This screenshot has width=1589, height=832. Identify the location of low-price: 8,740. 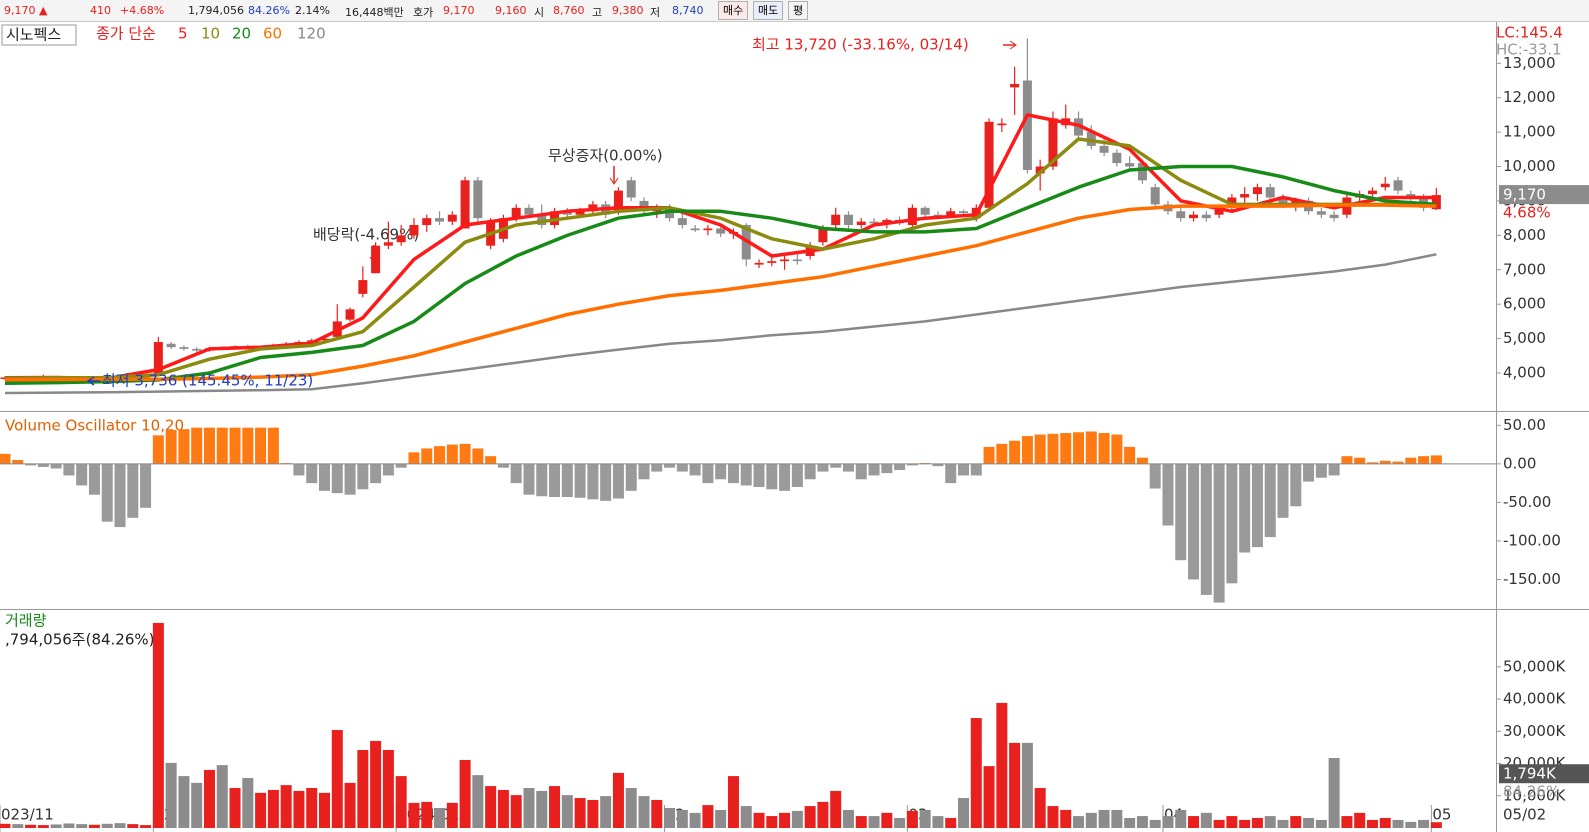
(688, 10).